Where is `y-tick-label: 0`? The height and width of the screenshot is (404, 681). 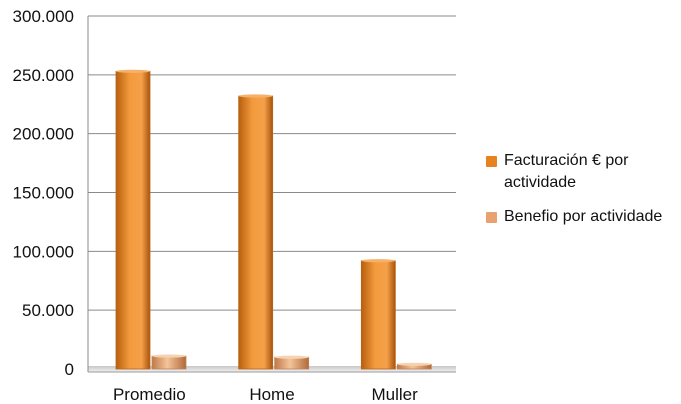
y-tick-label: 0 is located at coordinates (69, 369).